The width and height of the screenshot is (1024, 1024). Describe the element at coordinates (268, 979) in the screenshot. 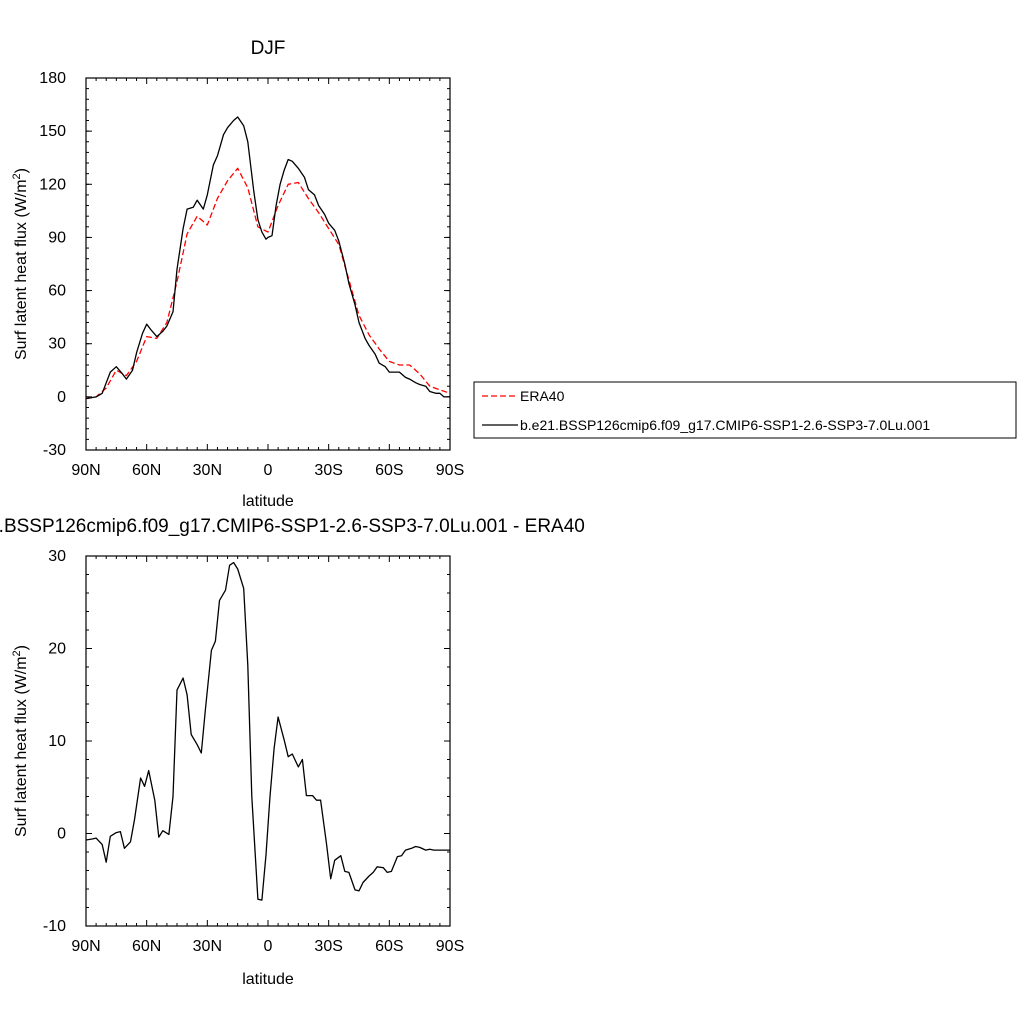

I see `x-axis-label-bottom: latitude` at that location.